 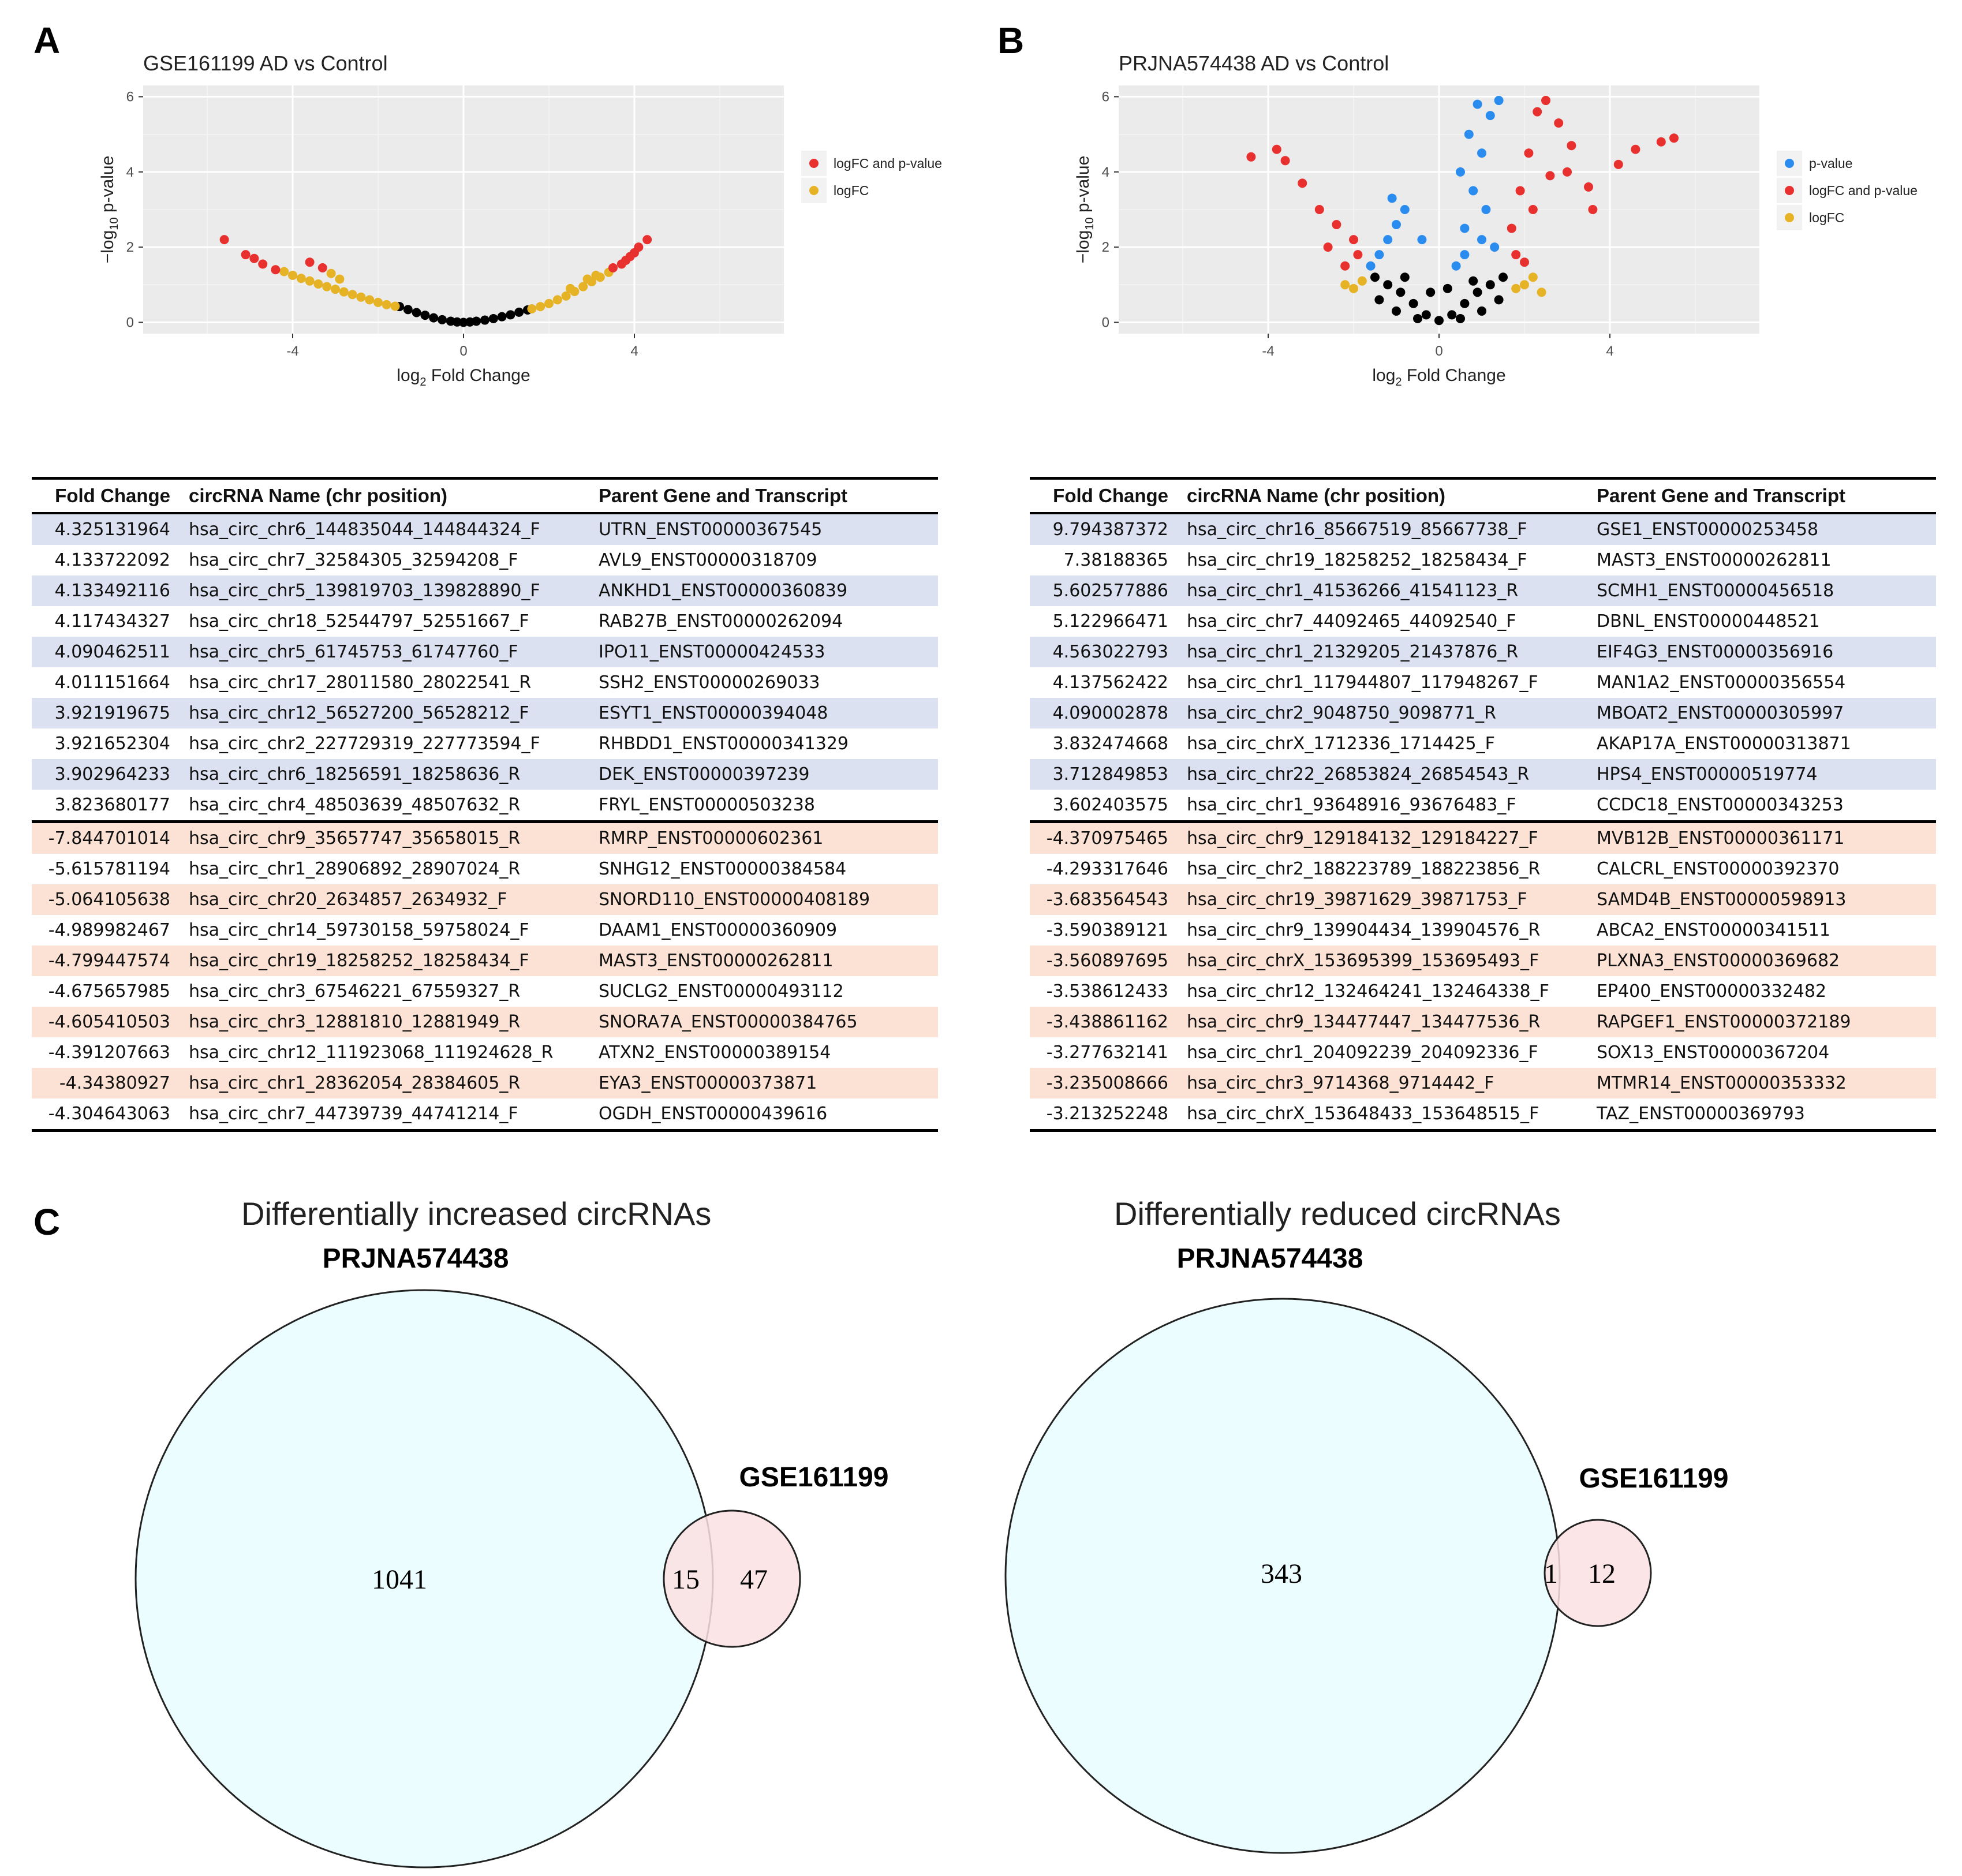 What do you see at coordinates (512, 1555) in the screenshot?
I see `venn-increased: PRJNA574438 GSE161199 1041 15 47` at bounding box center [512, 1555].